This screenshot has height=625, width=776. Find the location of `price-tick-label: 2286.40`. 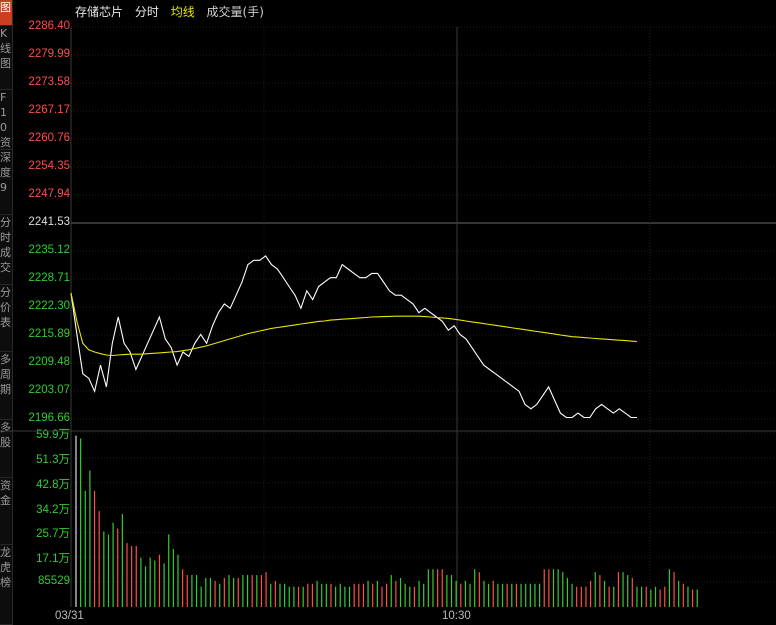

price-tick-label: 2286.40 is located at coordinates (49, 26).